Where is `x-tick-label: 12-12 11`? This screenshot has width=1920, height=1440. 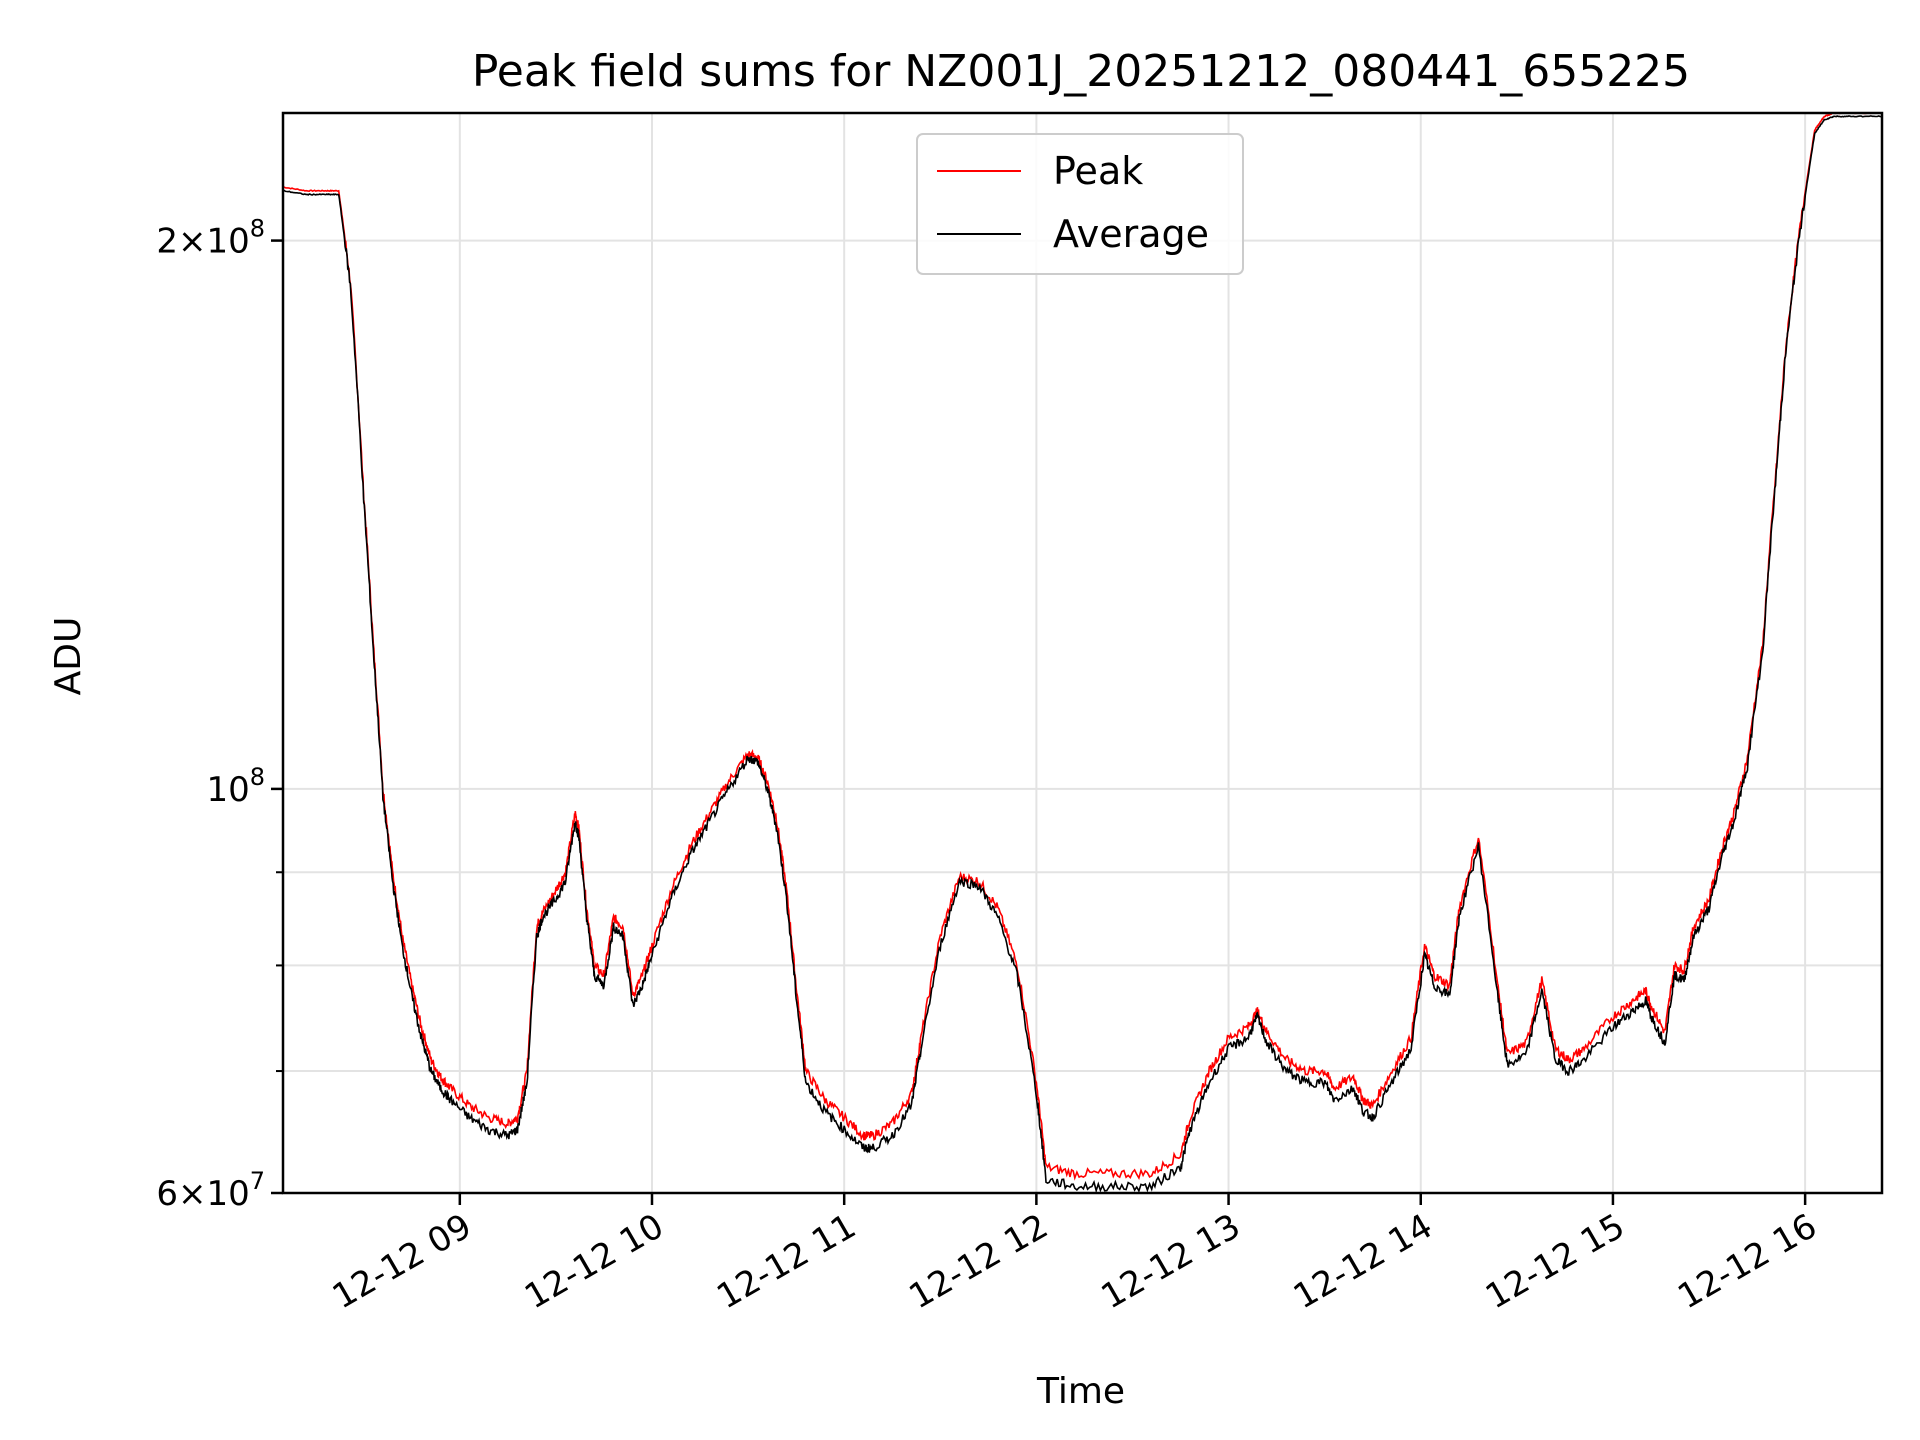 x-tick-label: 12-12 11 is located at coordinates (786, 1261).